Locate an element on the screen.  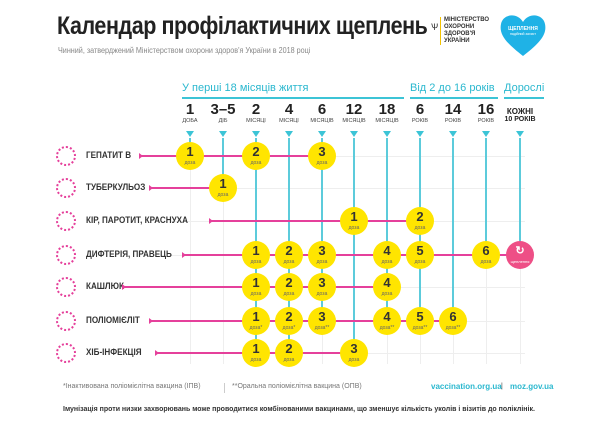
dose-marker: 5 доза is located at coordinates (420, 255).